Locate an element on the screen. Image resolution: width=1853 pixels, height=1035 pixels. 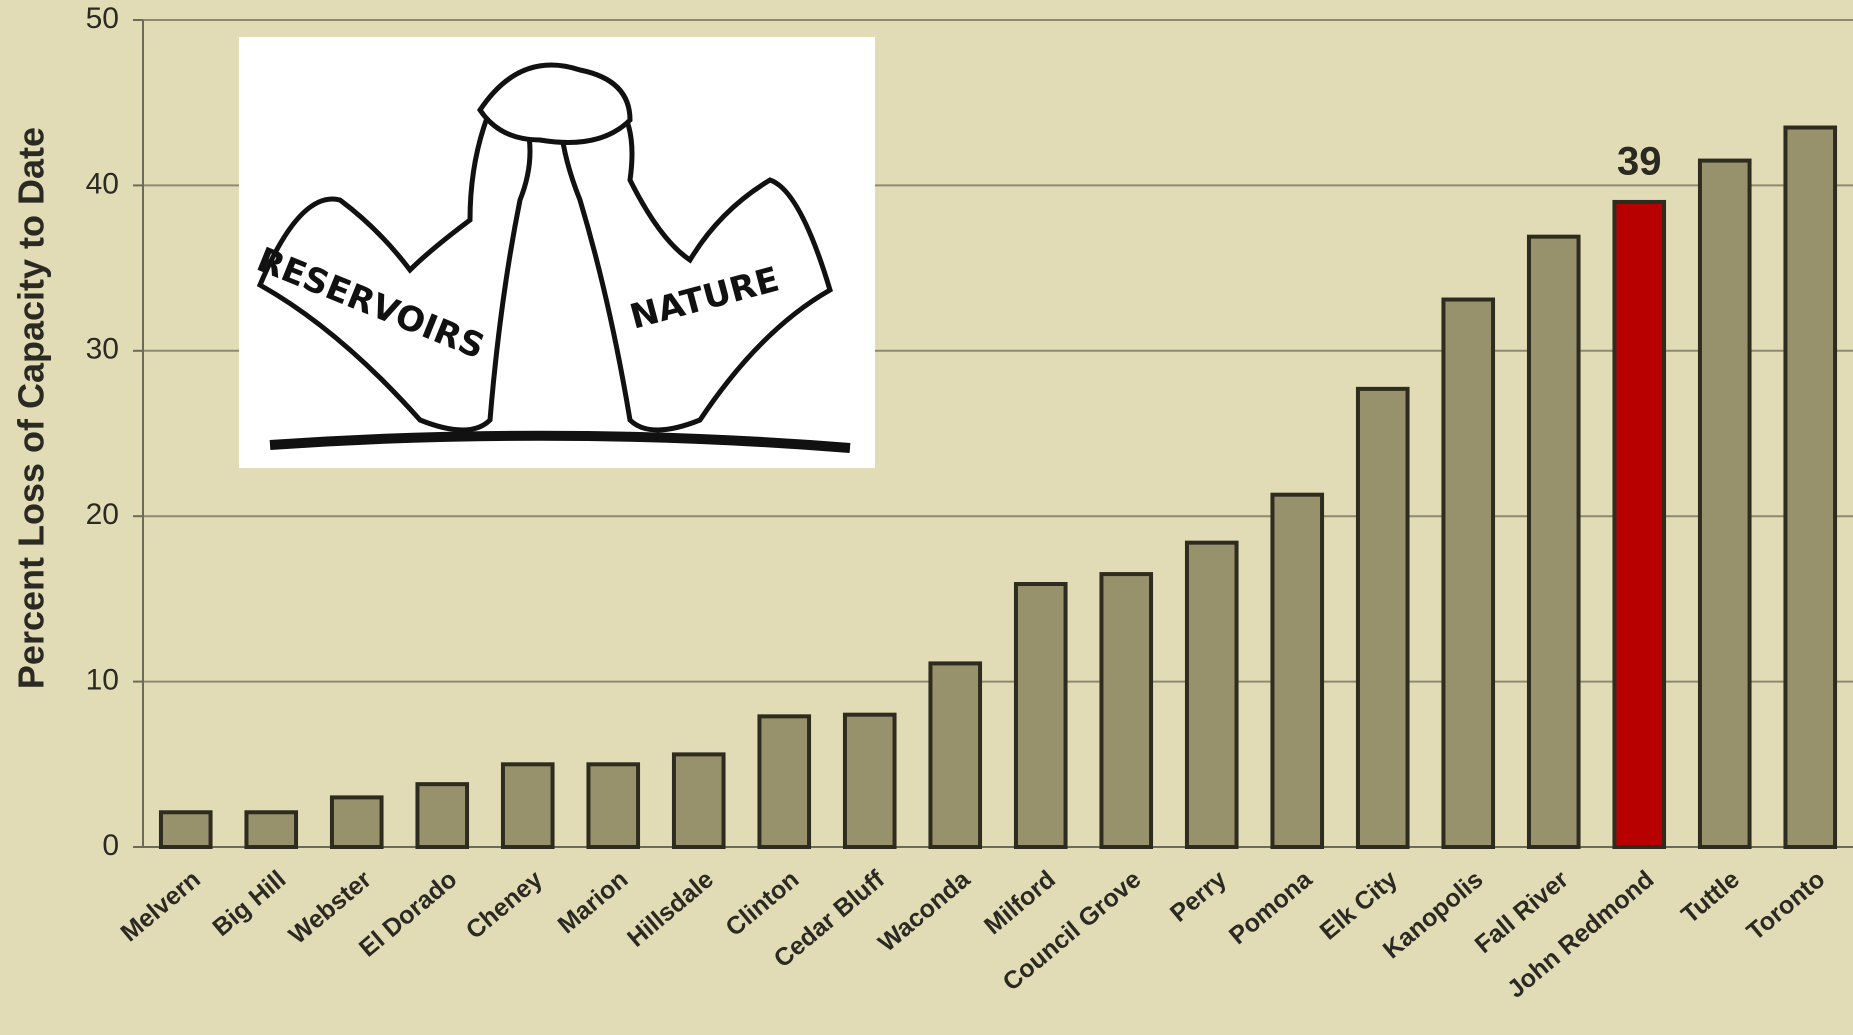
y-tick-label: 50 is located at coordinates (102, 18).